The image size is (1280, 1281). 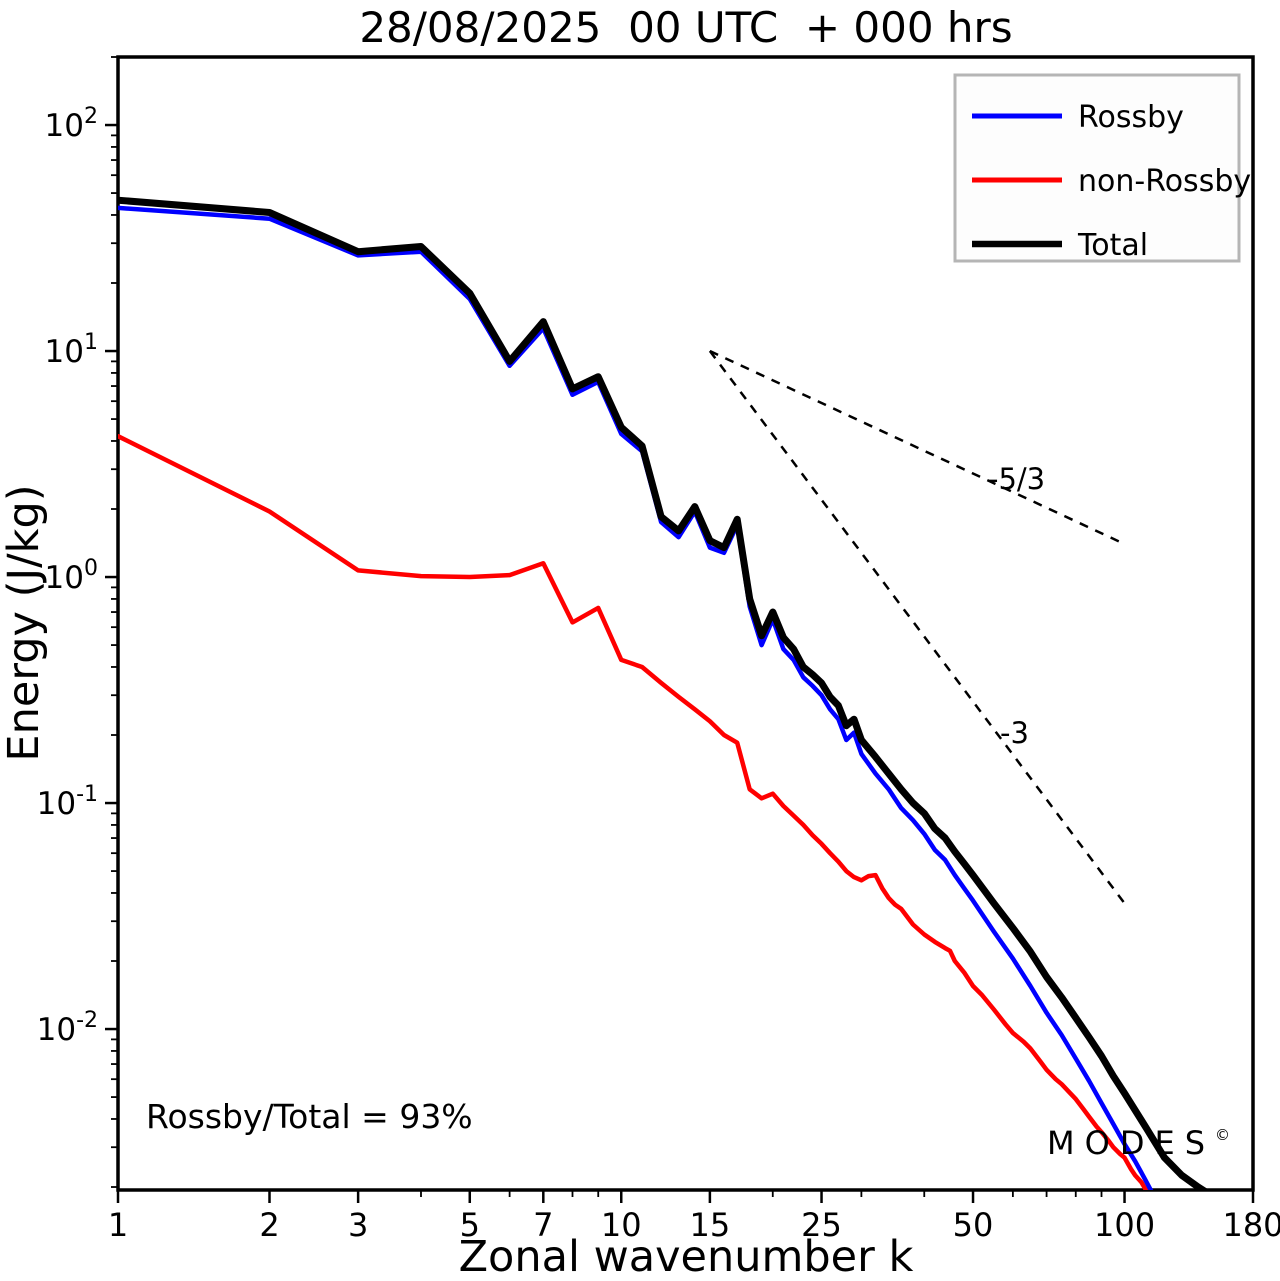 I want to click on copyright-mark: ©, so click(x=1222, y=1135).